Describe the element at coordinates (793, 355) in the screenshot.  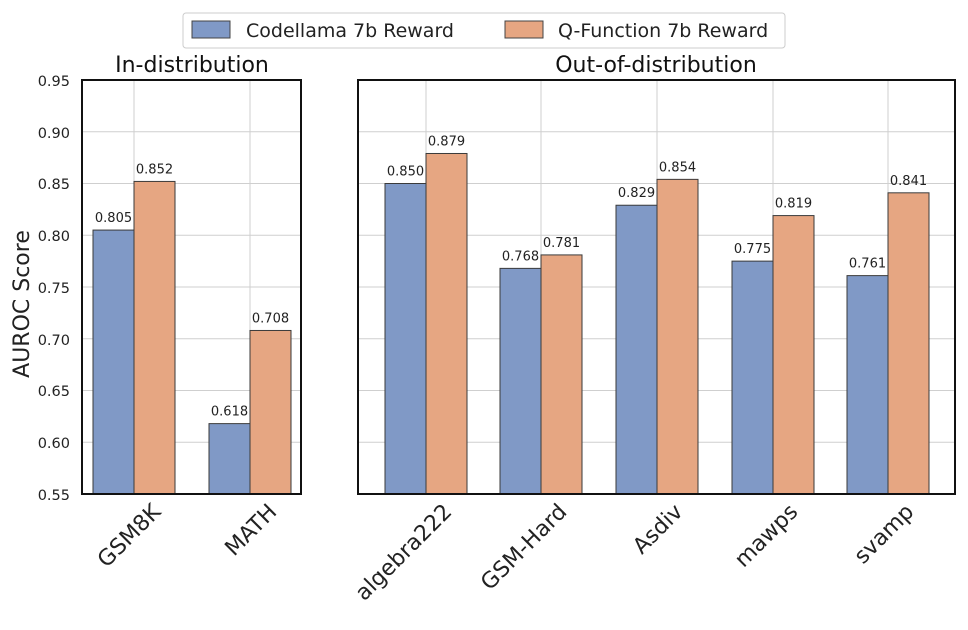
I see `bar-qfunction-mawps` at that location.